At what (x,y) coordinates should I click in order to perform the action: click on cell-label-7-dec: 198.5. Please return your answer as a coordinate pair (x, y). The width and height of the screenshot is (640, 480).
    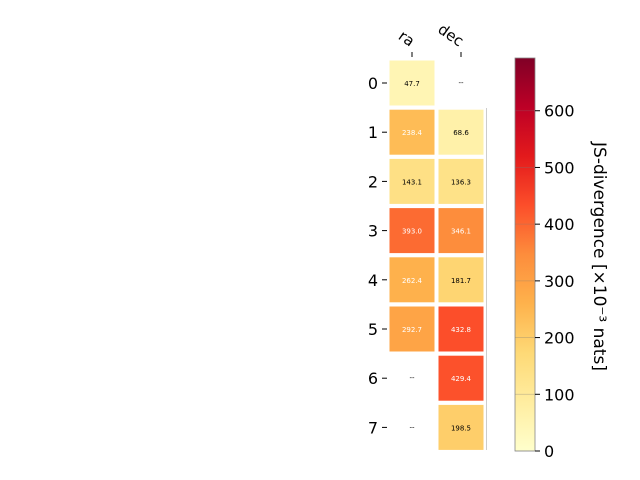
    Looking at the image, I should click on (461, 428).